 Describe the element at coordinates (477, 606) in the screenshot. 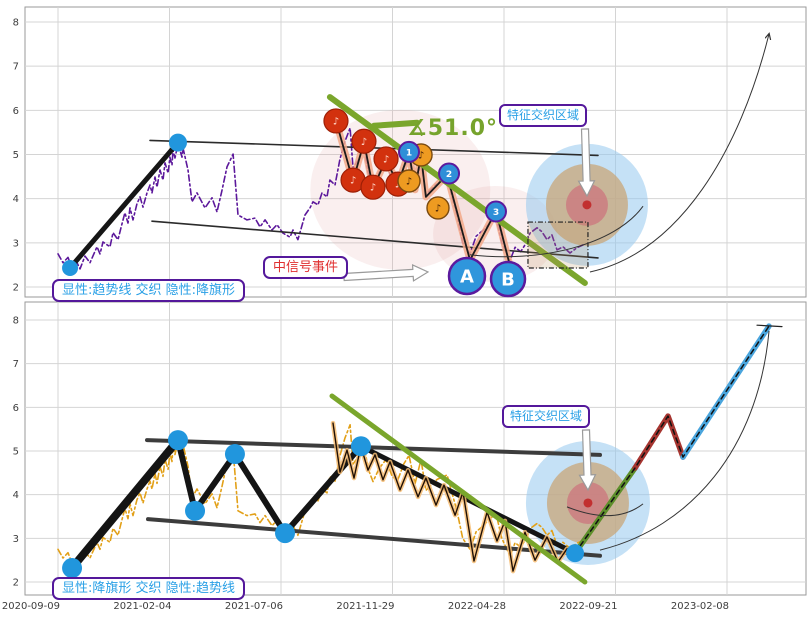

I see `x-tick-label: 2022-04-28` at that location.